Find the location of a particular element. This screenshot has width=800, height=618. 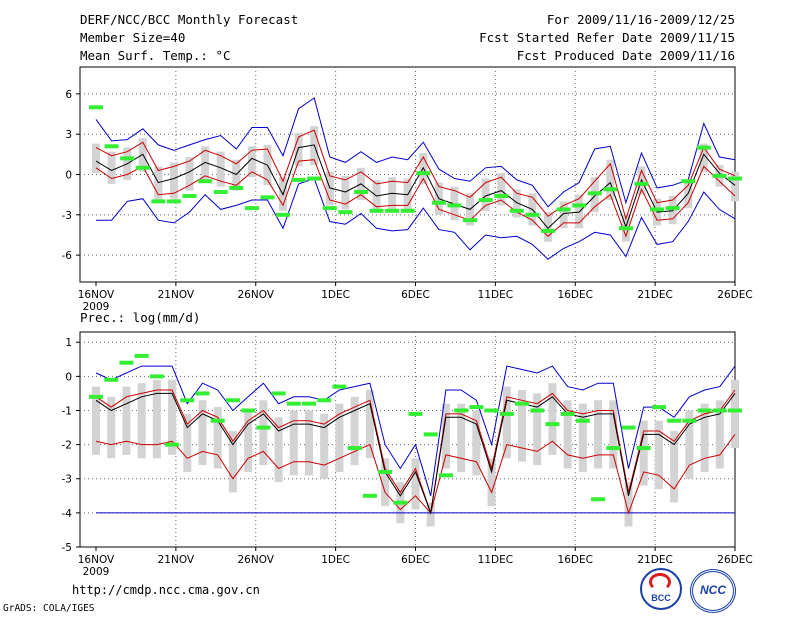

figure-title: DERF/NCC/BCC Monthly Forecast is located at coordinates (189, 19).